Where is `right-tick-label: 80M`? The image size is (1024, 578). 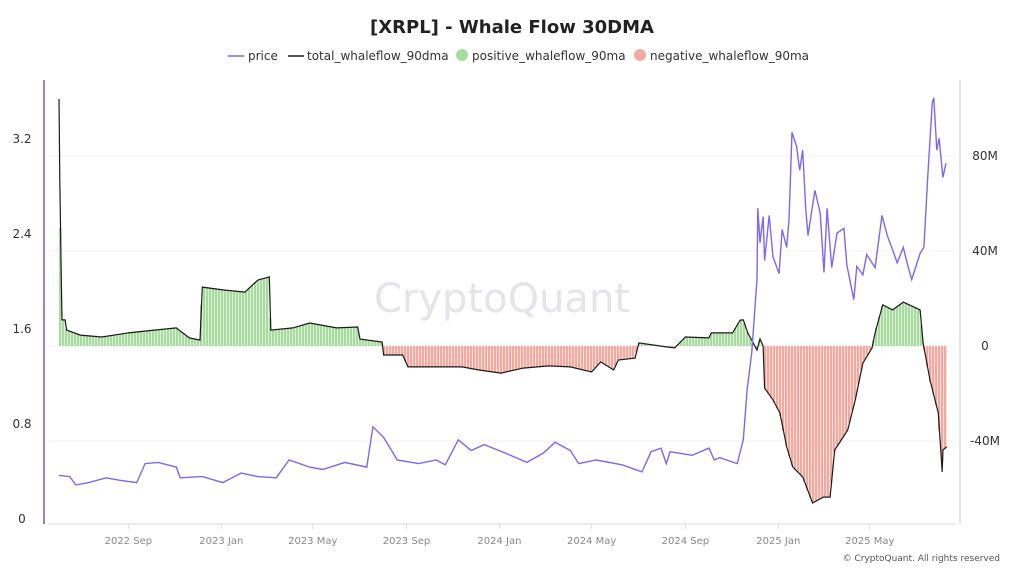 right-tick-label: 80M is located at coordinates (985, 156).